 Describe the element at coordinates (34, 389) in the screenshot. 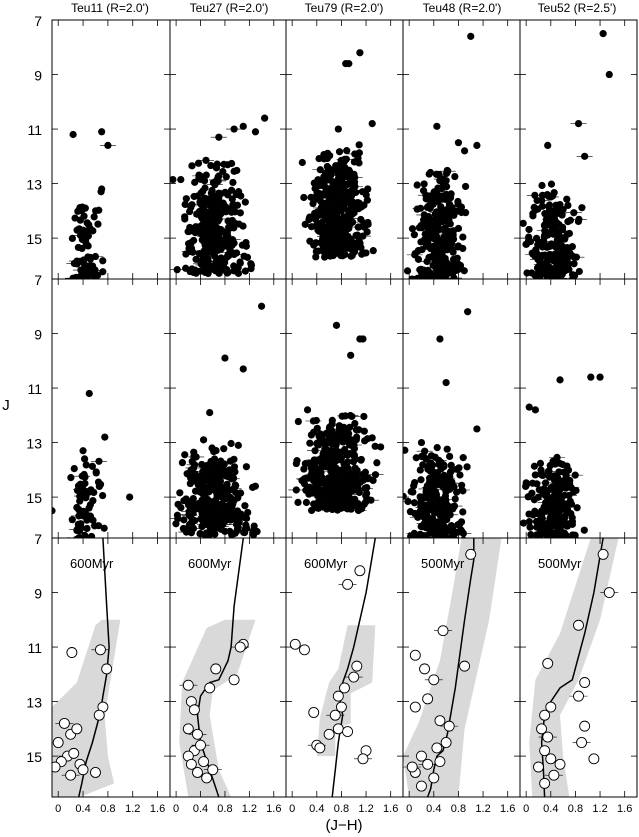

I see `y-tick-label: 11` at that location.